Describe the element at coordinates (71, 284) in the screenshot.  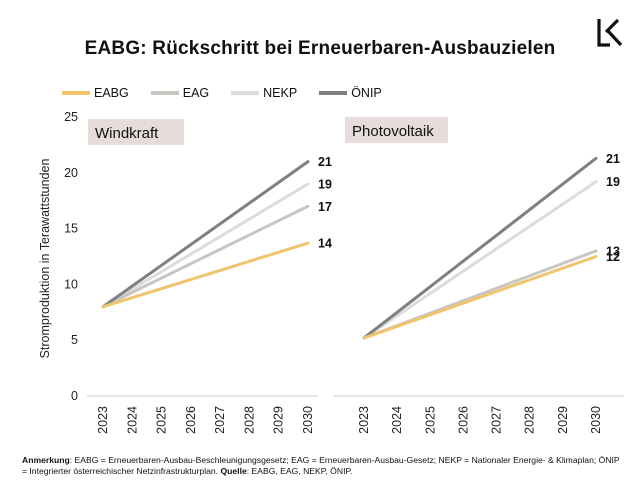
I see `y-tick-label: 10` at that location.